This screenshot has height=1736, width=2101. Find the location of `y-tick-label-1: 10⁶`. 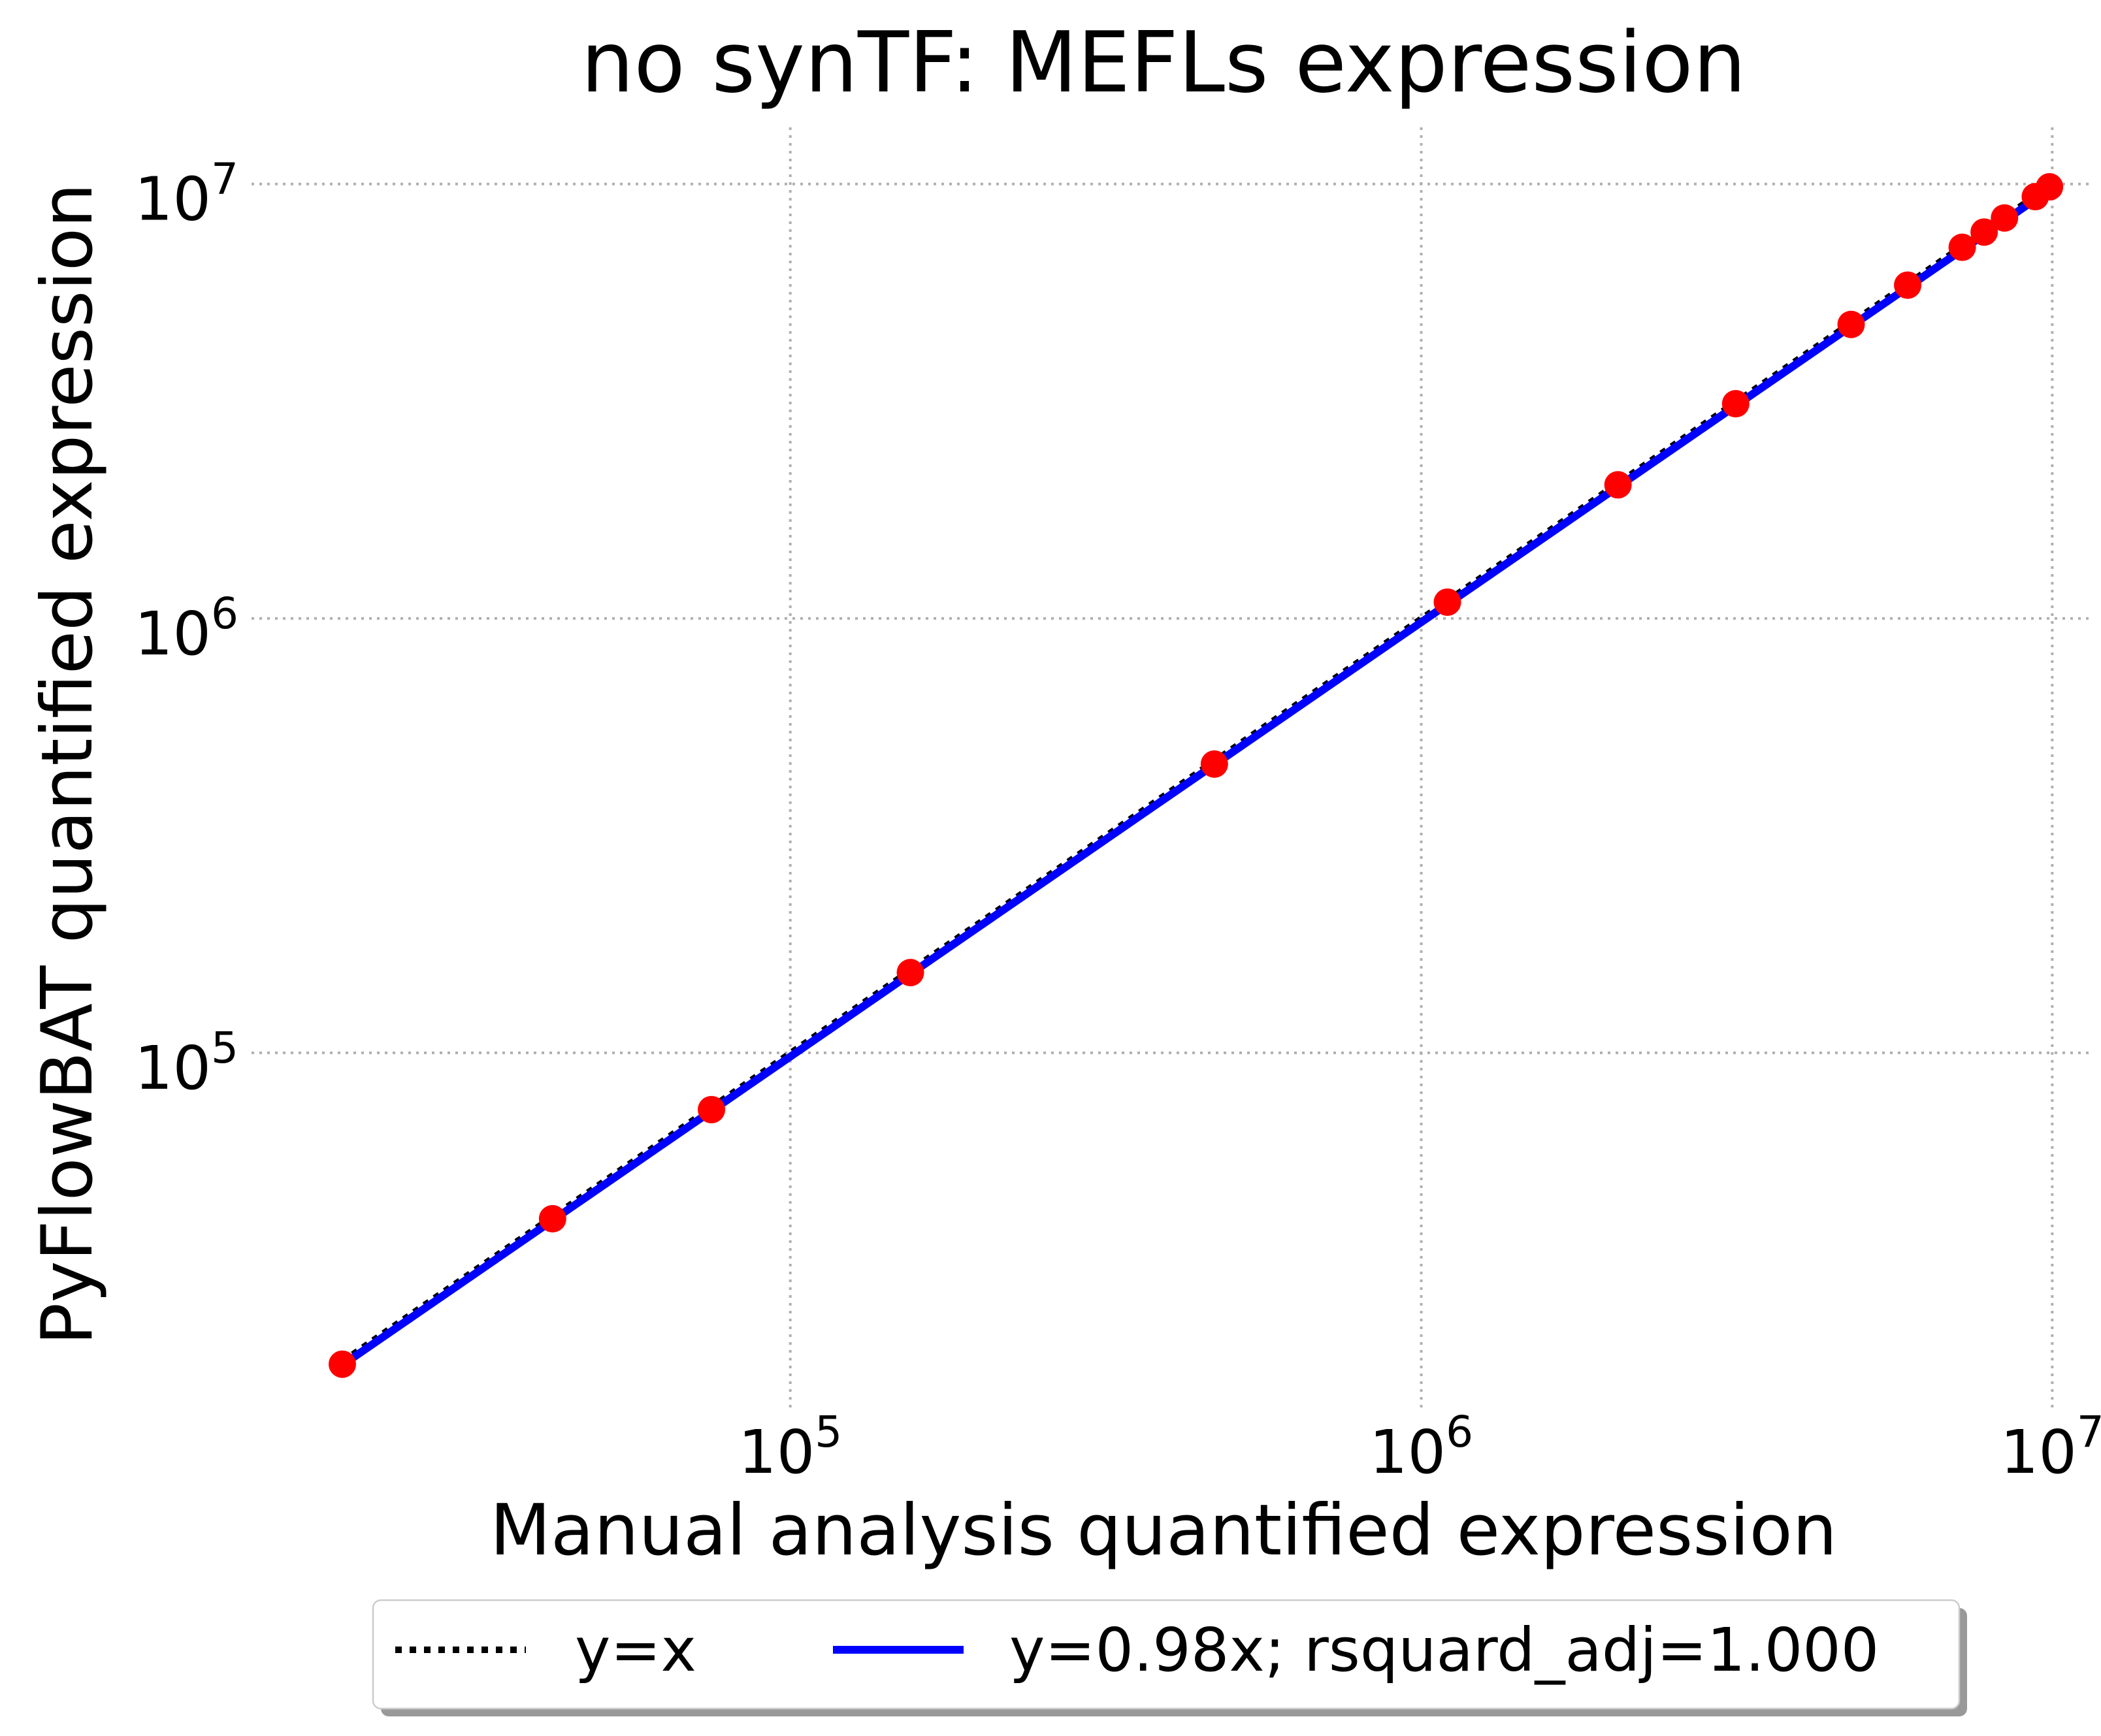

y-tick-label-1: 10⁶ is located at coordinates (186, 629).